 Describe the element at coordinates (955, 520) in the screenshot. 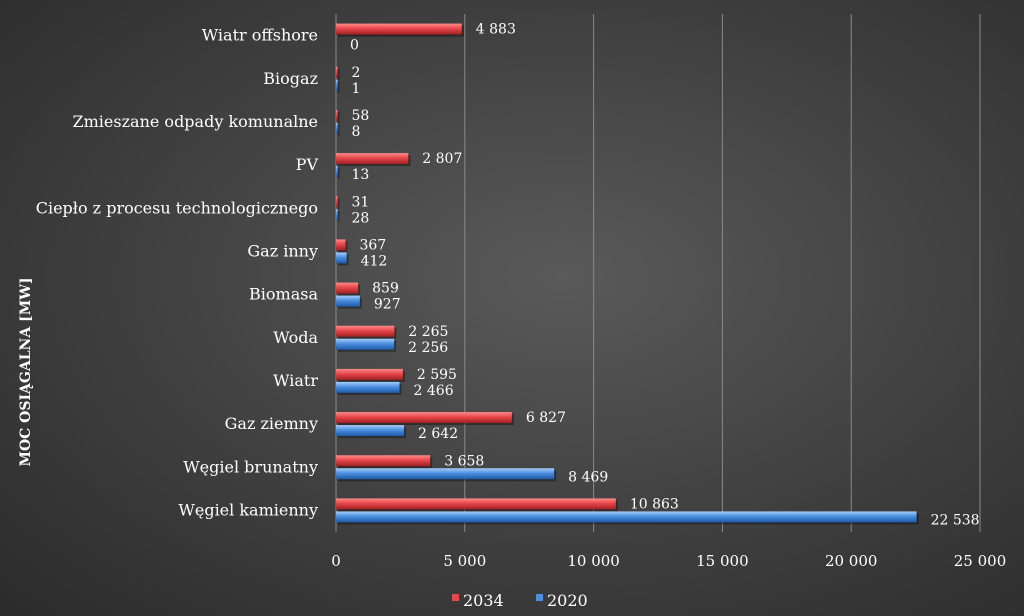

I see `data-label-2020: 22 538` at that location.